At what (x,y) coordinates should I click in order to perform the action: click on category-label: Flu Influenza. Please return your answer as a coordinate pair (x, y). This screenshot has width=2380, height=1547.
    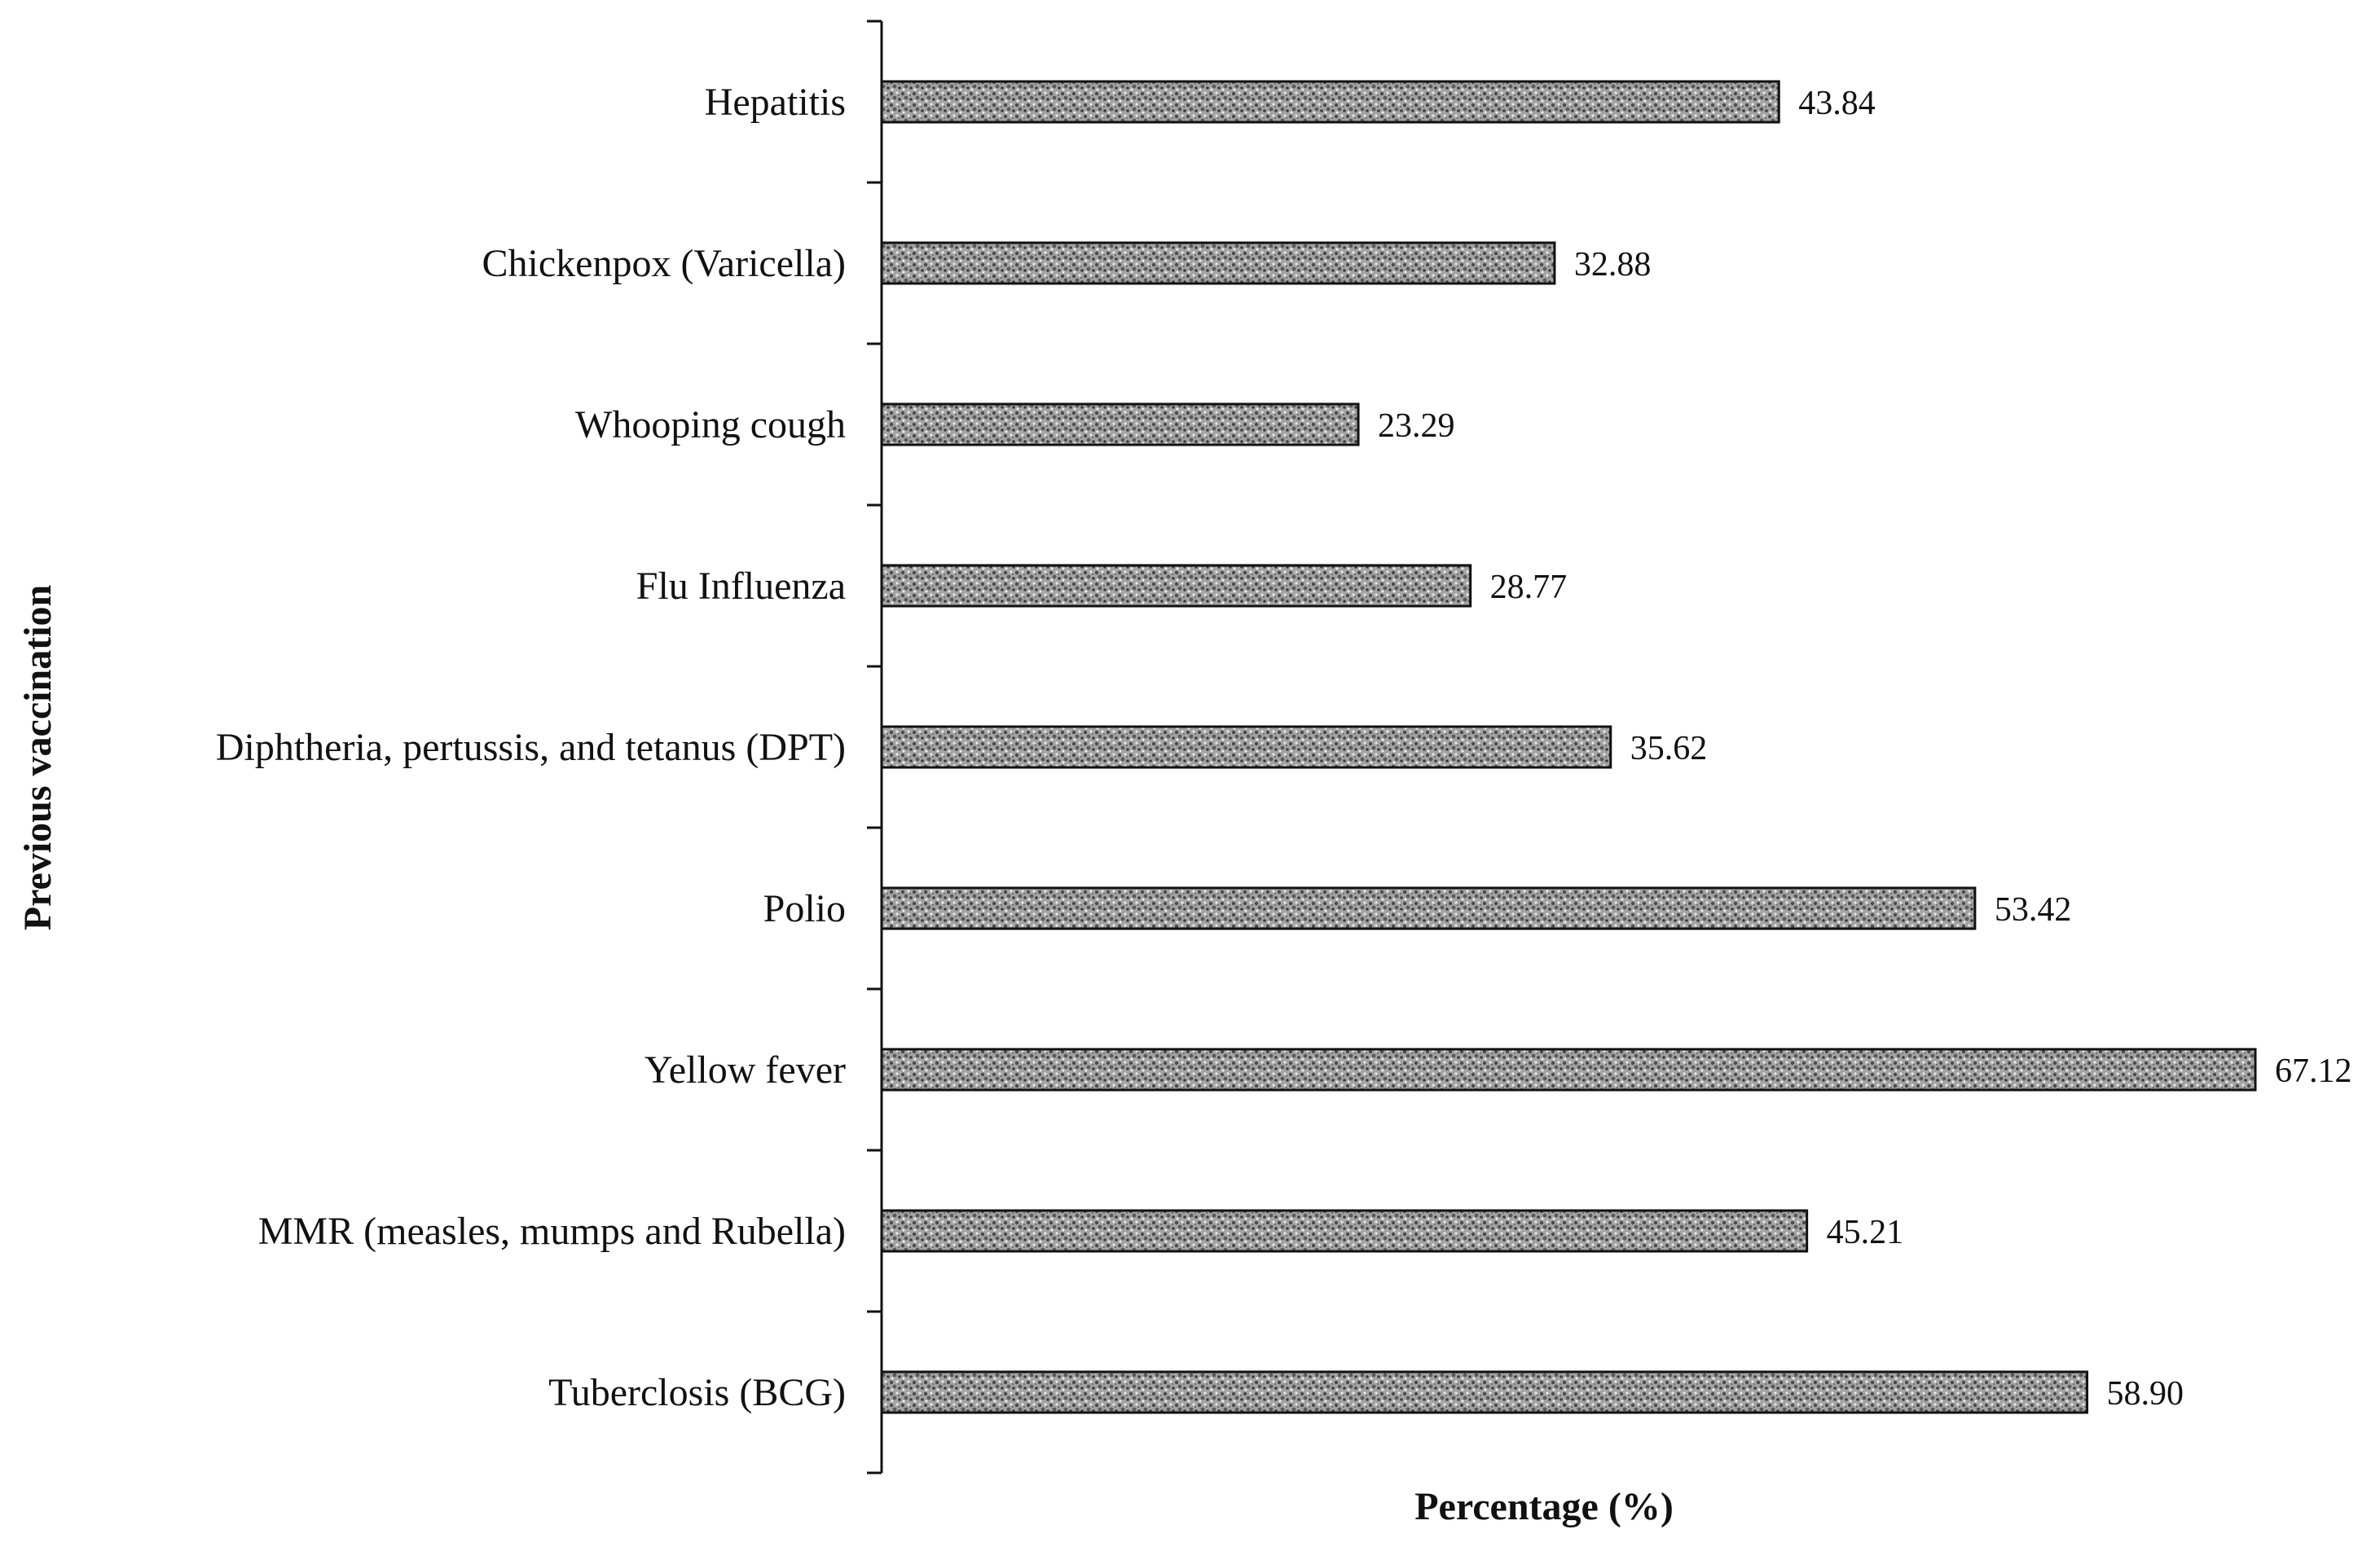
    Looking at the image, I should click on (741, 586).